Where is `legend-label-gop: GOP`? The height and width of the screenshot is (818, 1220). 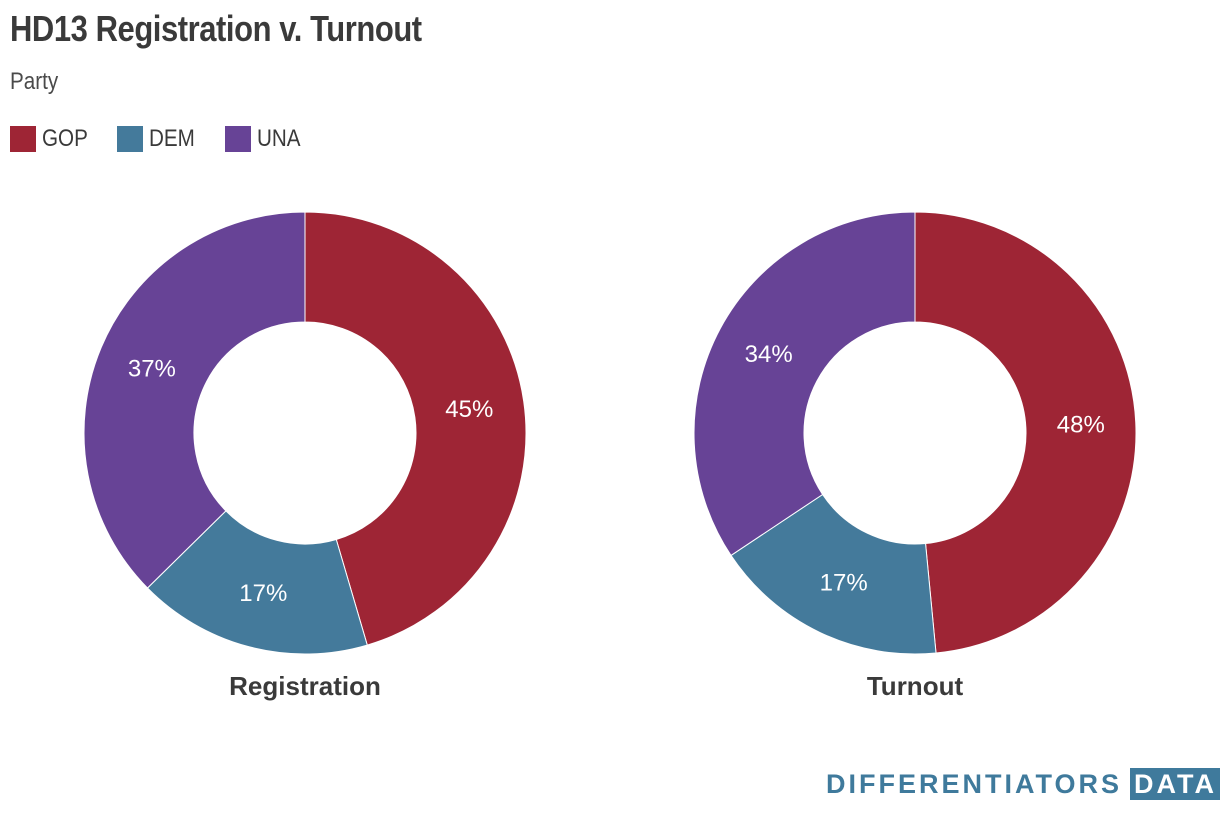 legend-label-gop: GOP is located at coordinates (65, 138).